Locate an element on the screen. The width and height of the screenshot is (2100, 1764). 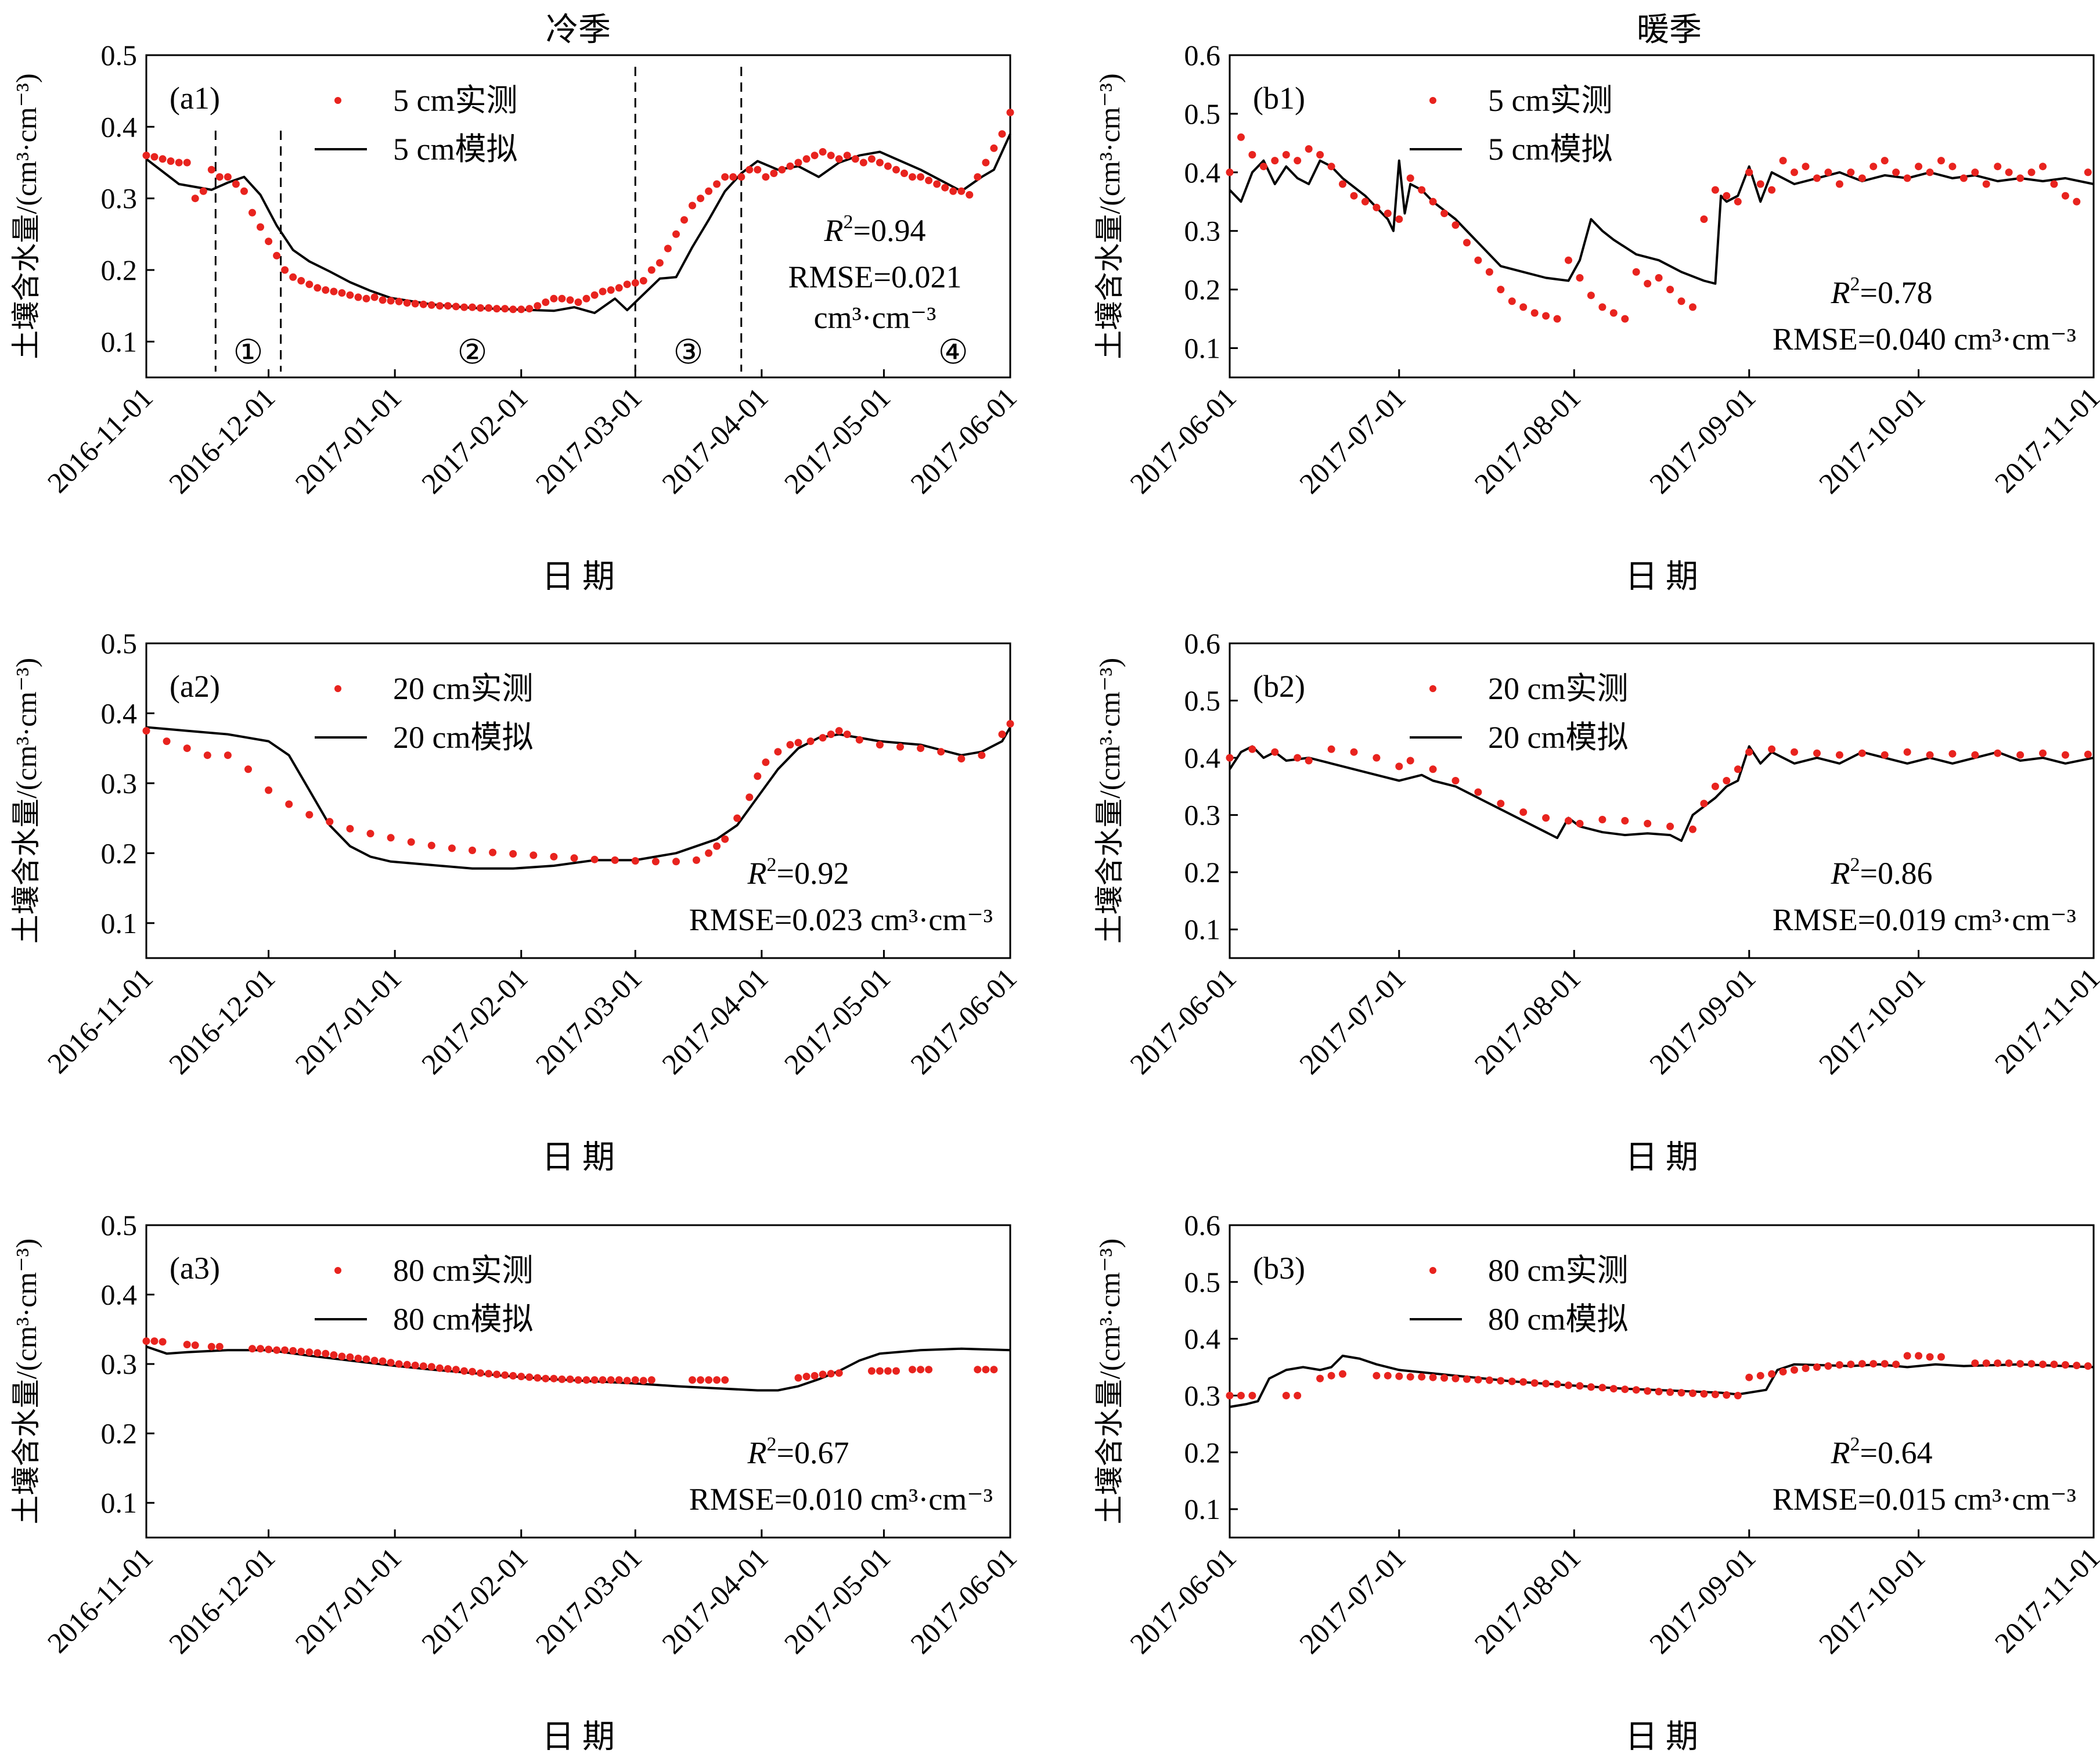
x-tick-label: 2017-02-01 is located at coordinates (475, 441).